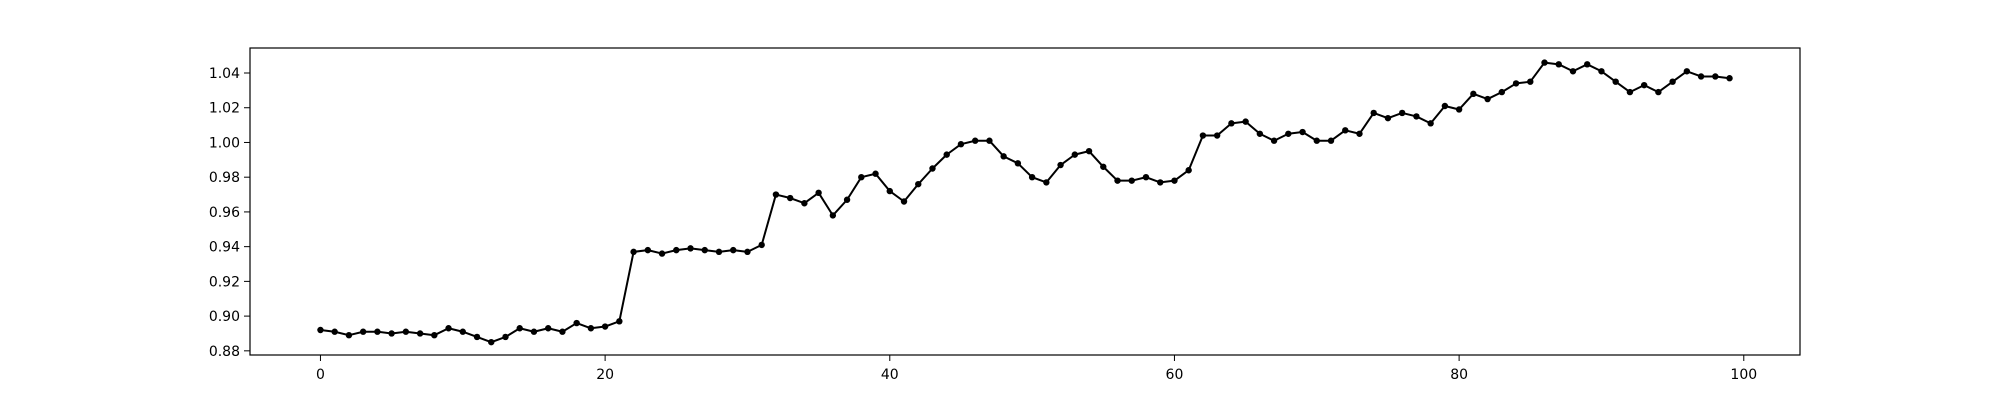  What do you see at coordinates (890, 375) in the screenshot?
I see `x-tick-label: 40` at bounding box center [890, 375].